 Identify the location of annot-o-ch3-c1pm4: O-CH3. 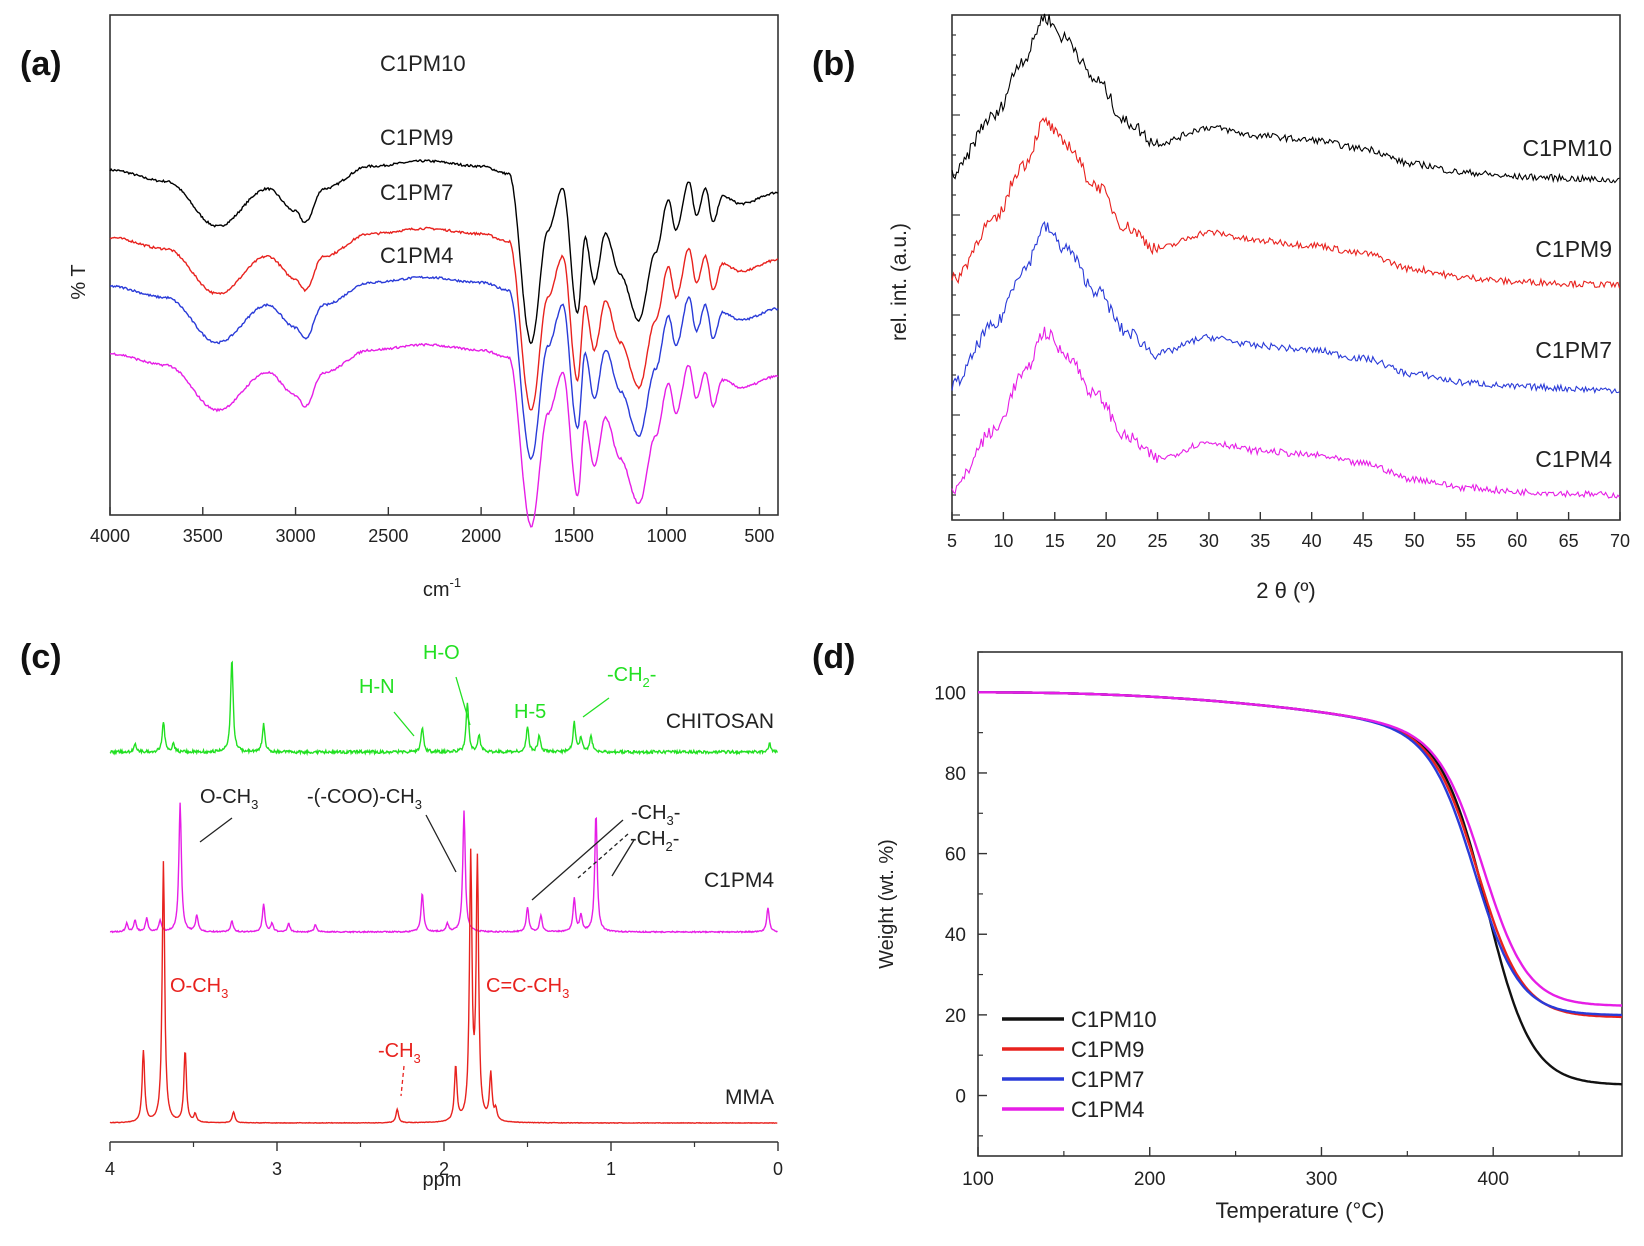
(229, 799).